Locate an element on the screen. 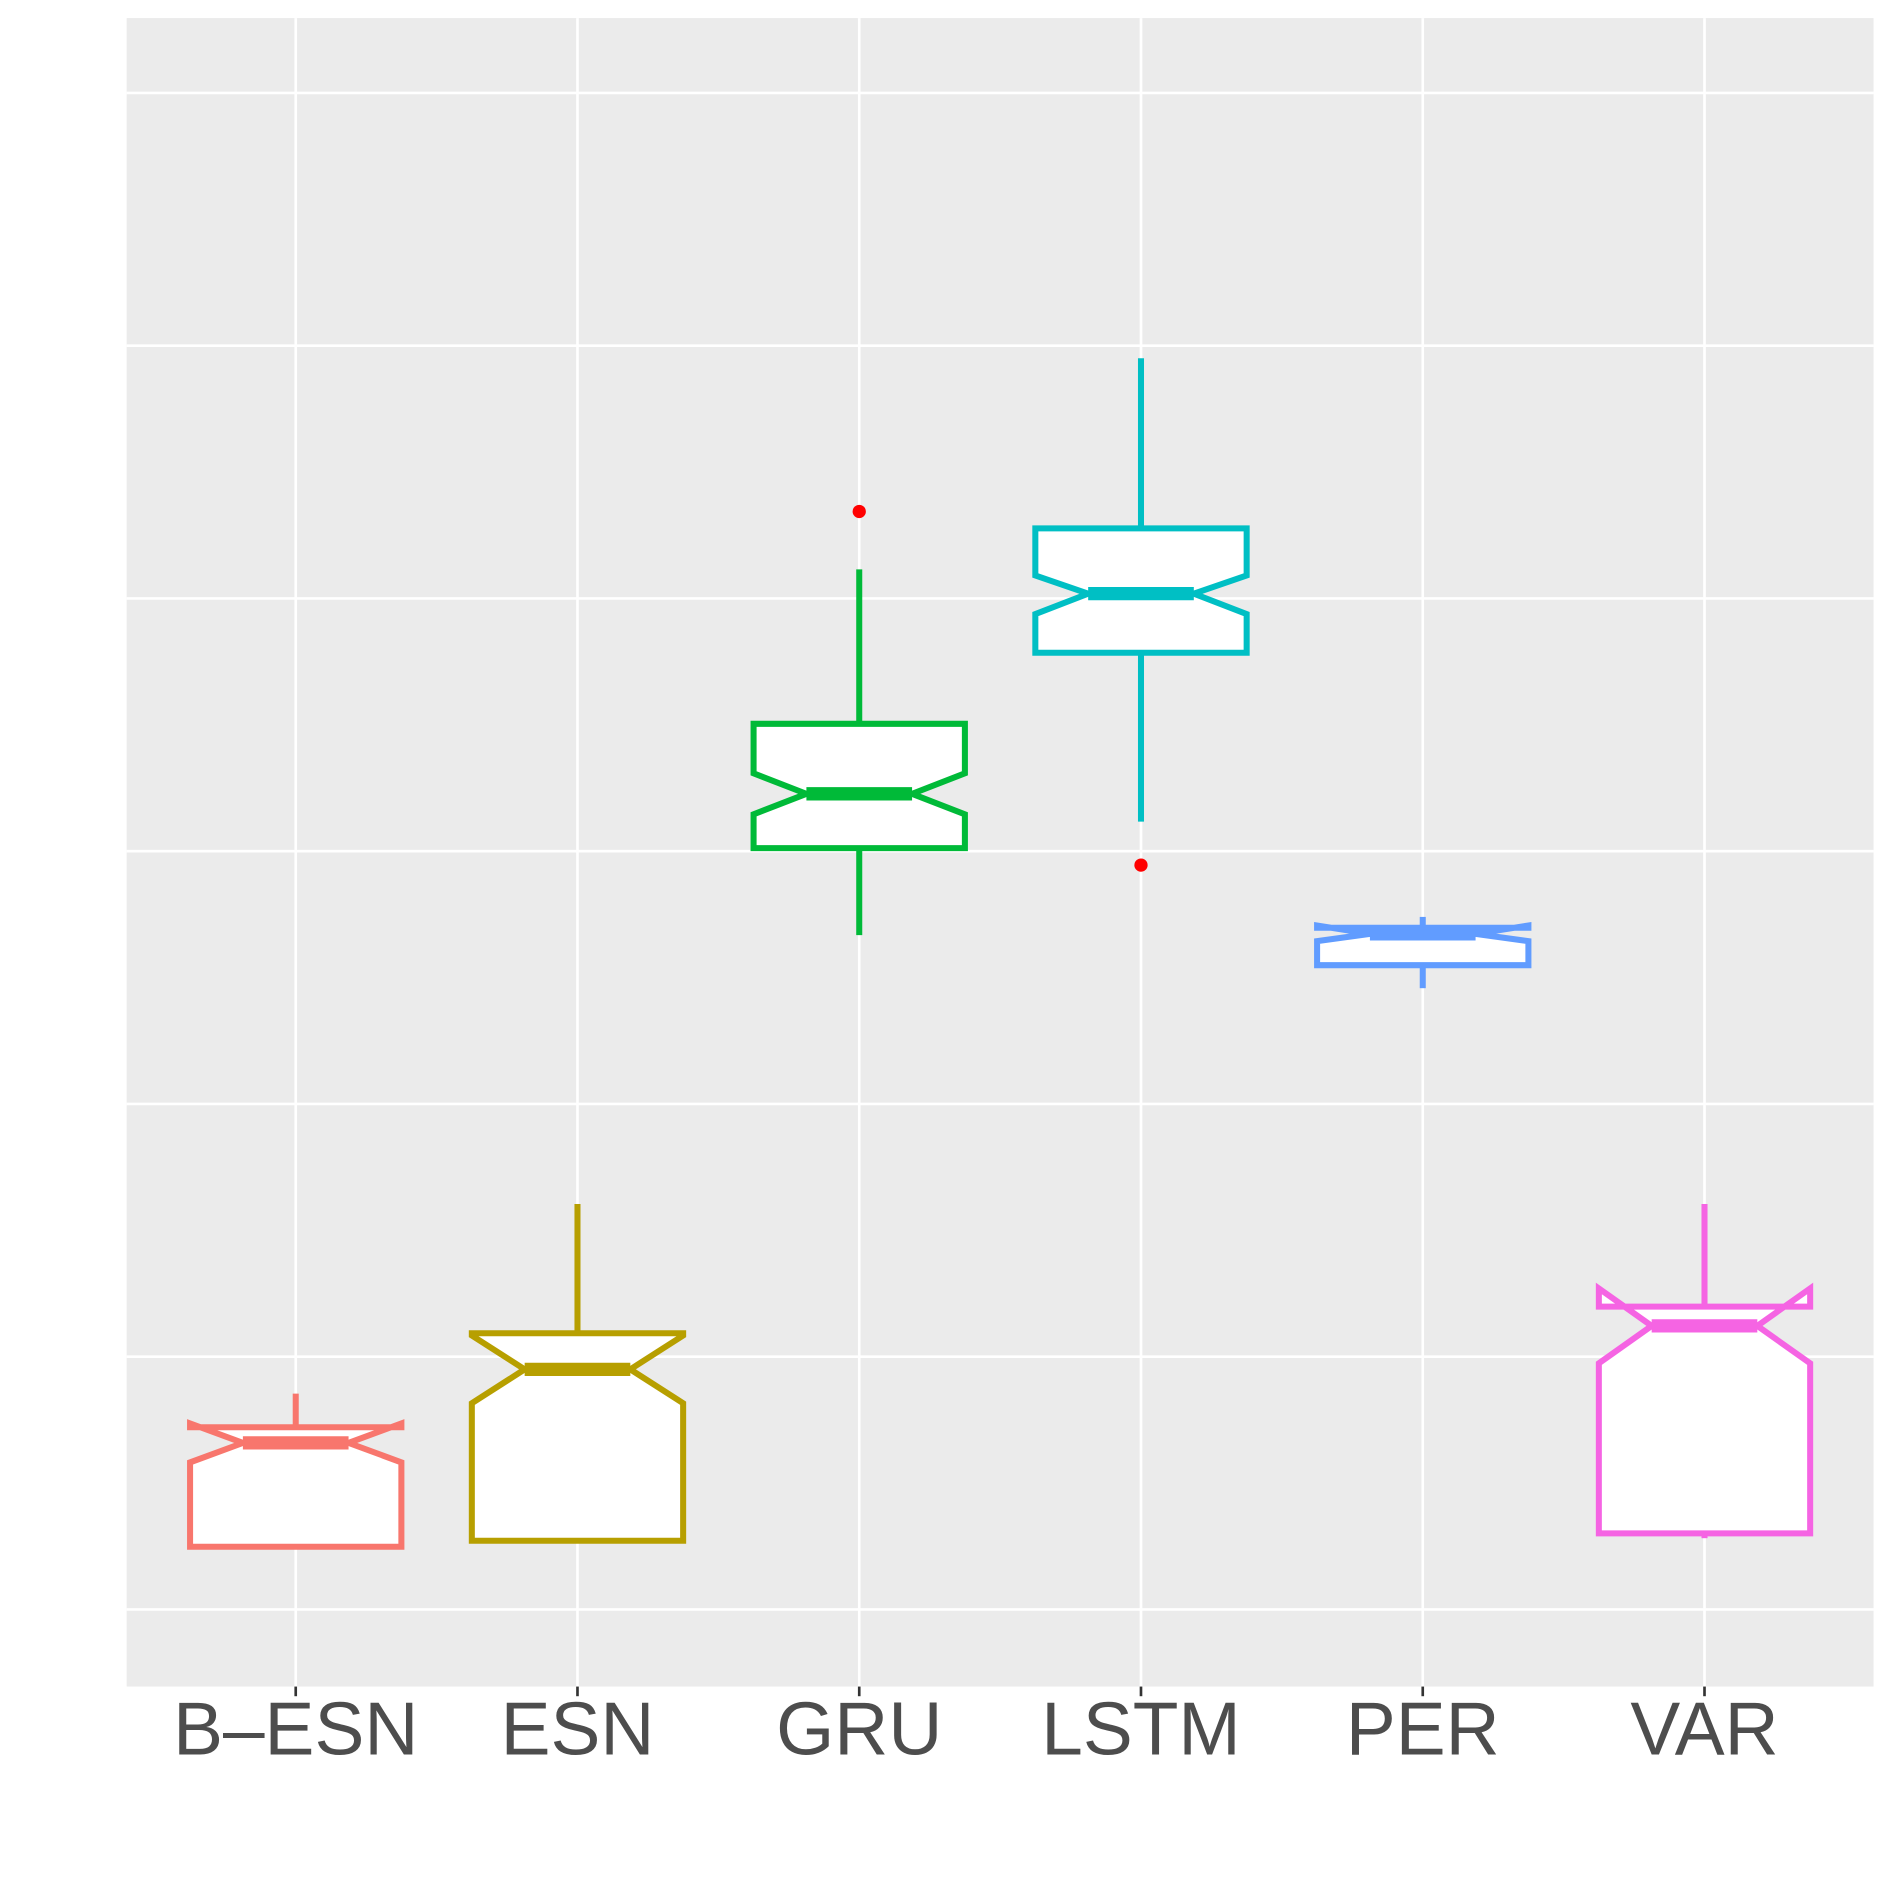 Image resolution: width=1882 pixels, height=1882 pixels. x-tick-label: ESN is located at coordinates (578, 1729).